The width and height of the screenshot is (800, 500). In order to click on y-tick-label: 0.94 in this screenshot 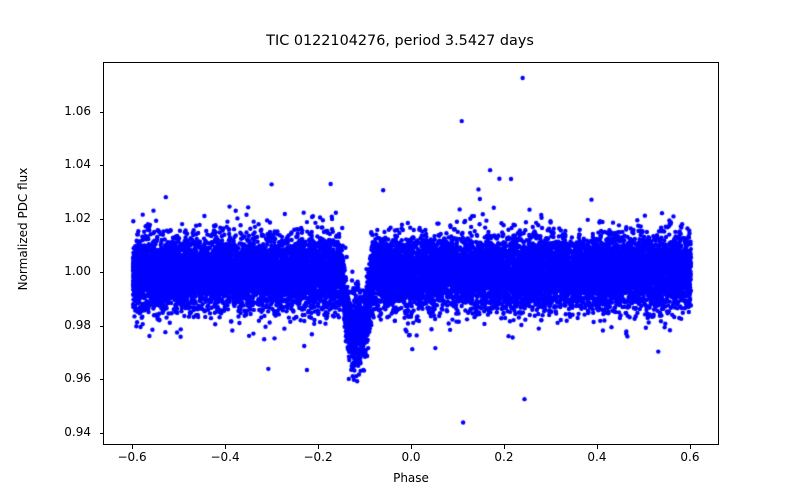, I will do `click(77, 431)`.